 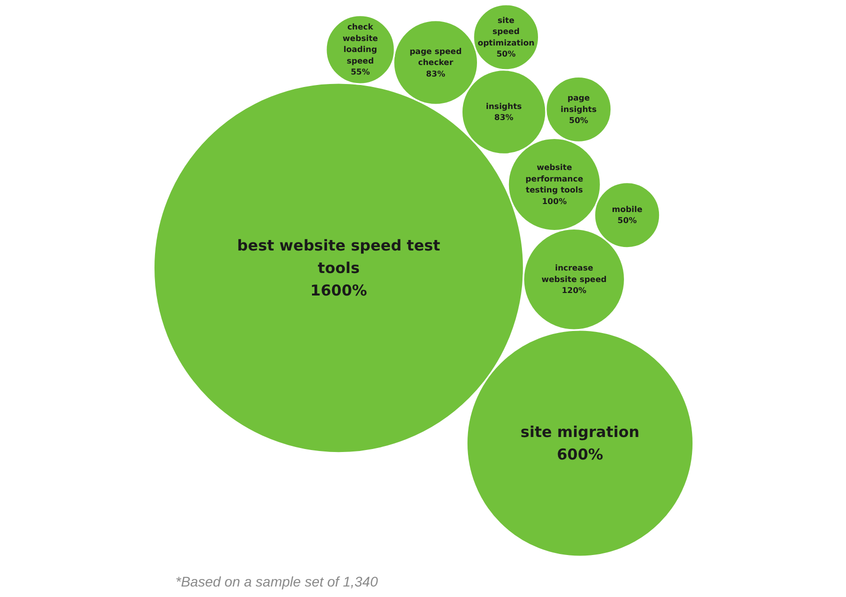 What do you see at coordinates (360, 72) in the screenshot?
I see `data-label: 55%` at bounding box center [360, 72].